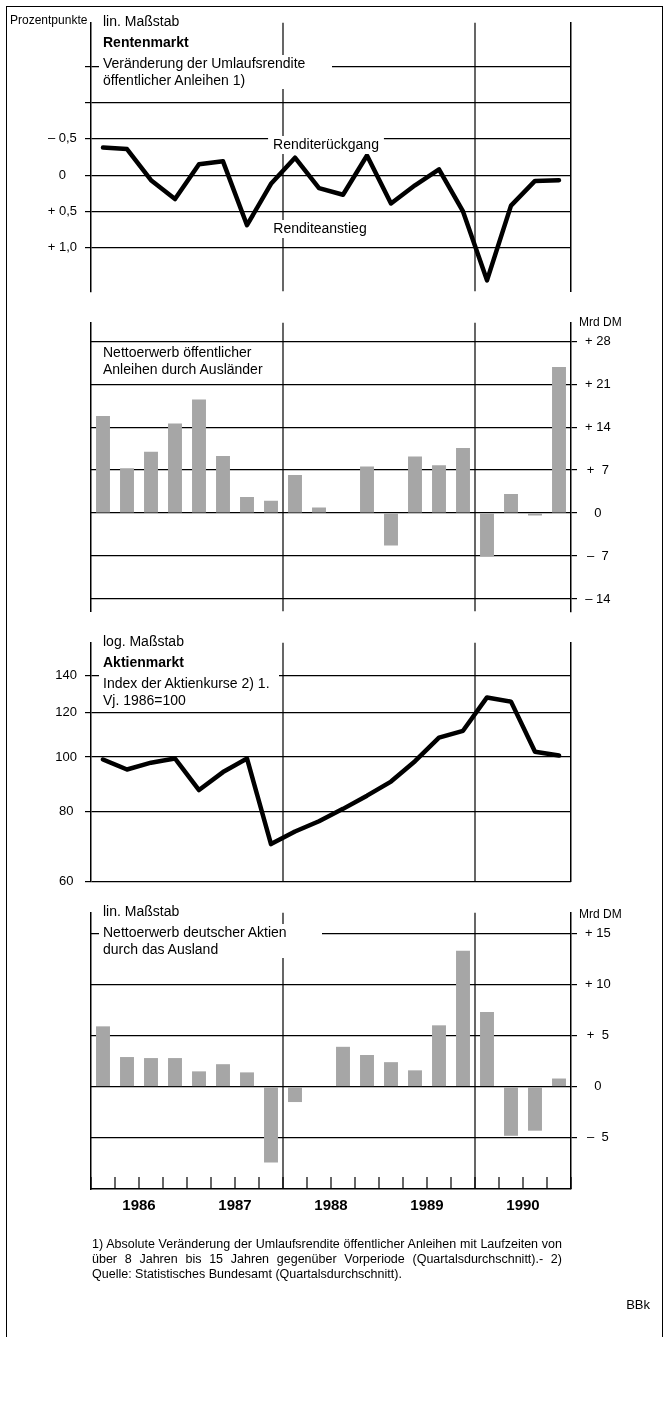 The image size is (663, 1426). Describe the element at coordinates (66, 674) in the screenshot. I see `y-tick-label: 140` at that location.